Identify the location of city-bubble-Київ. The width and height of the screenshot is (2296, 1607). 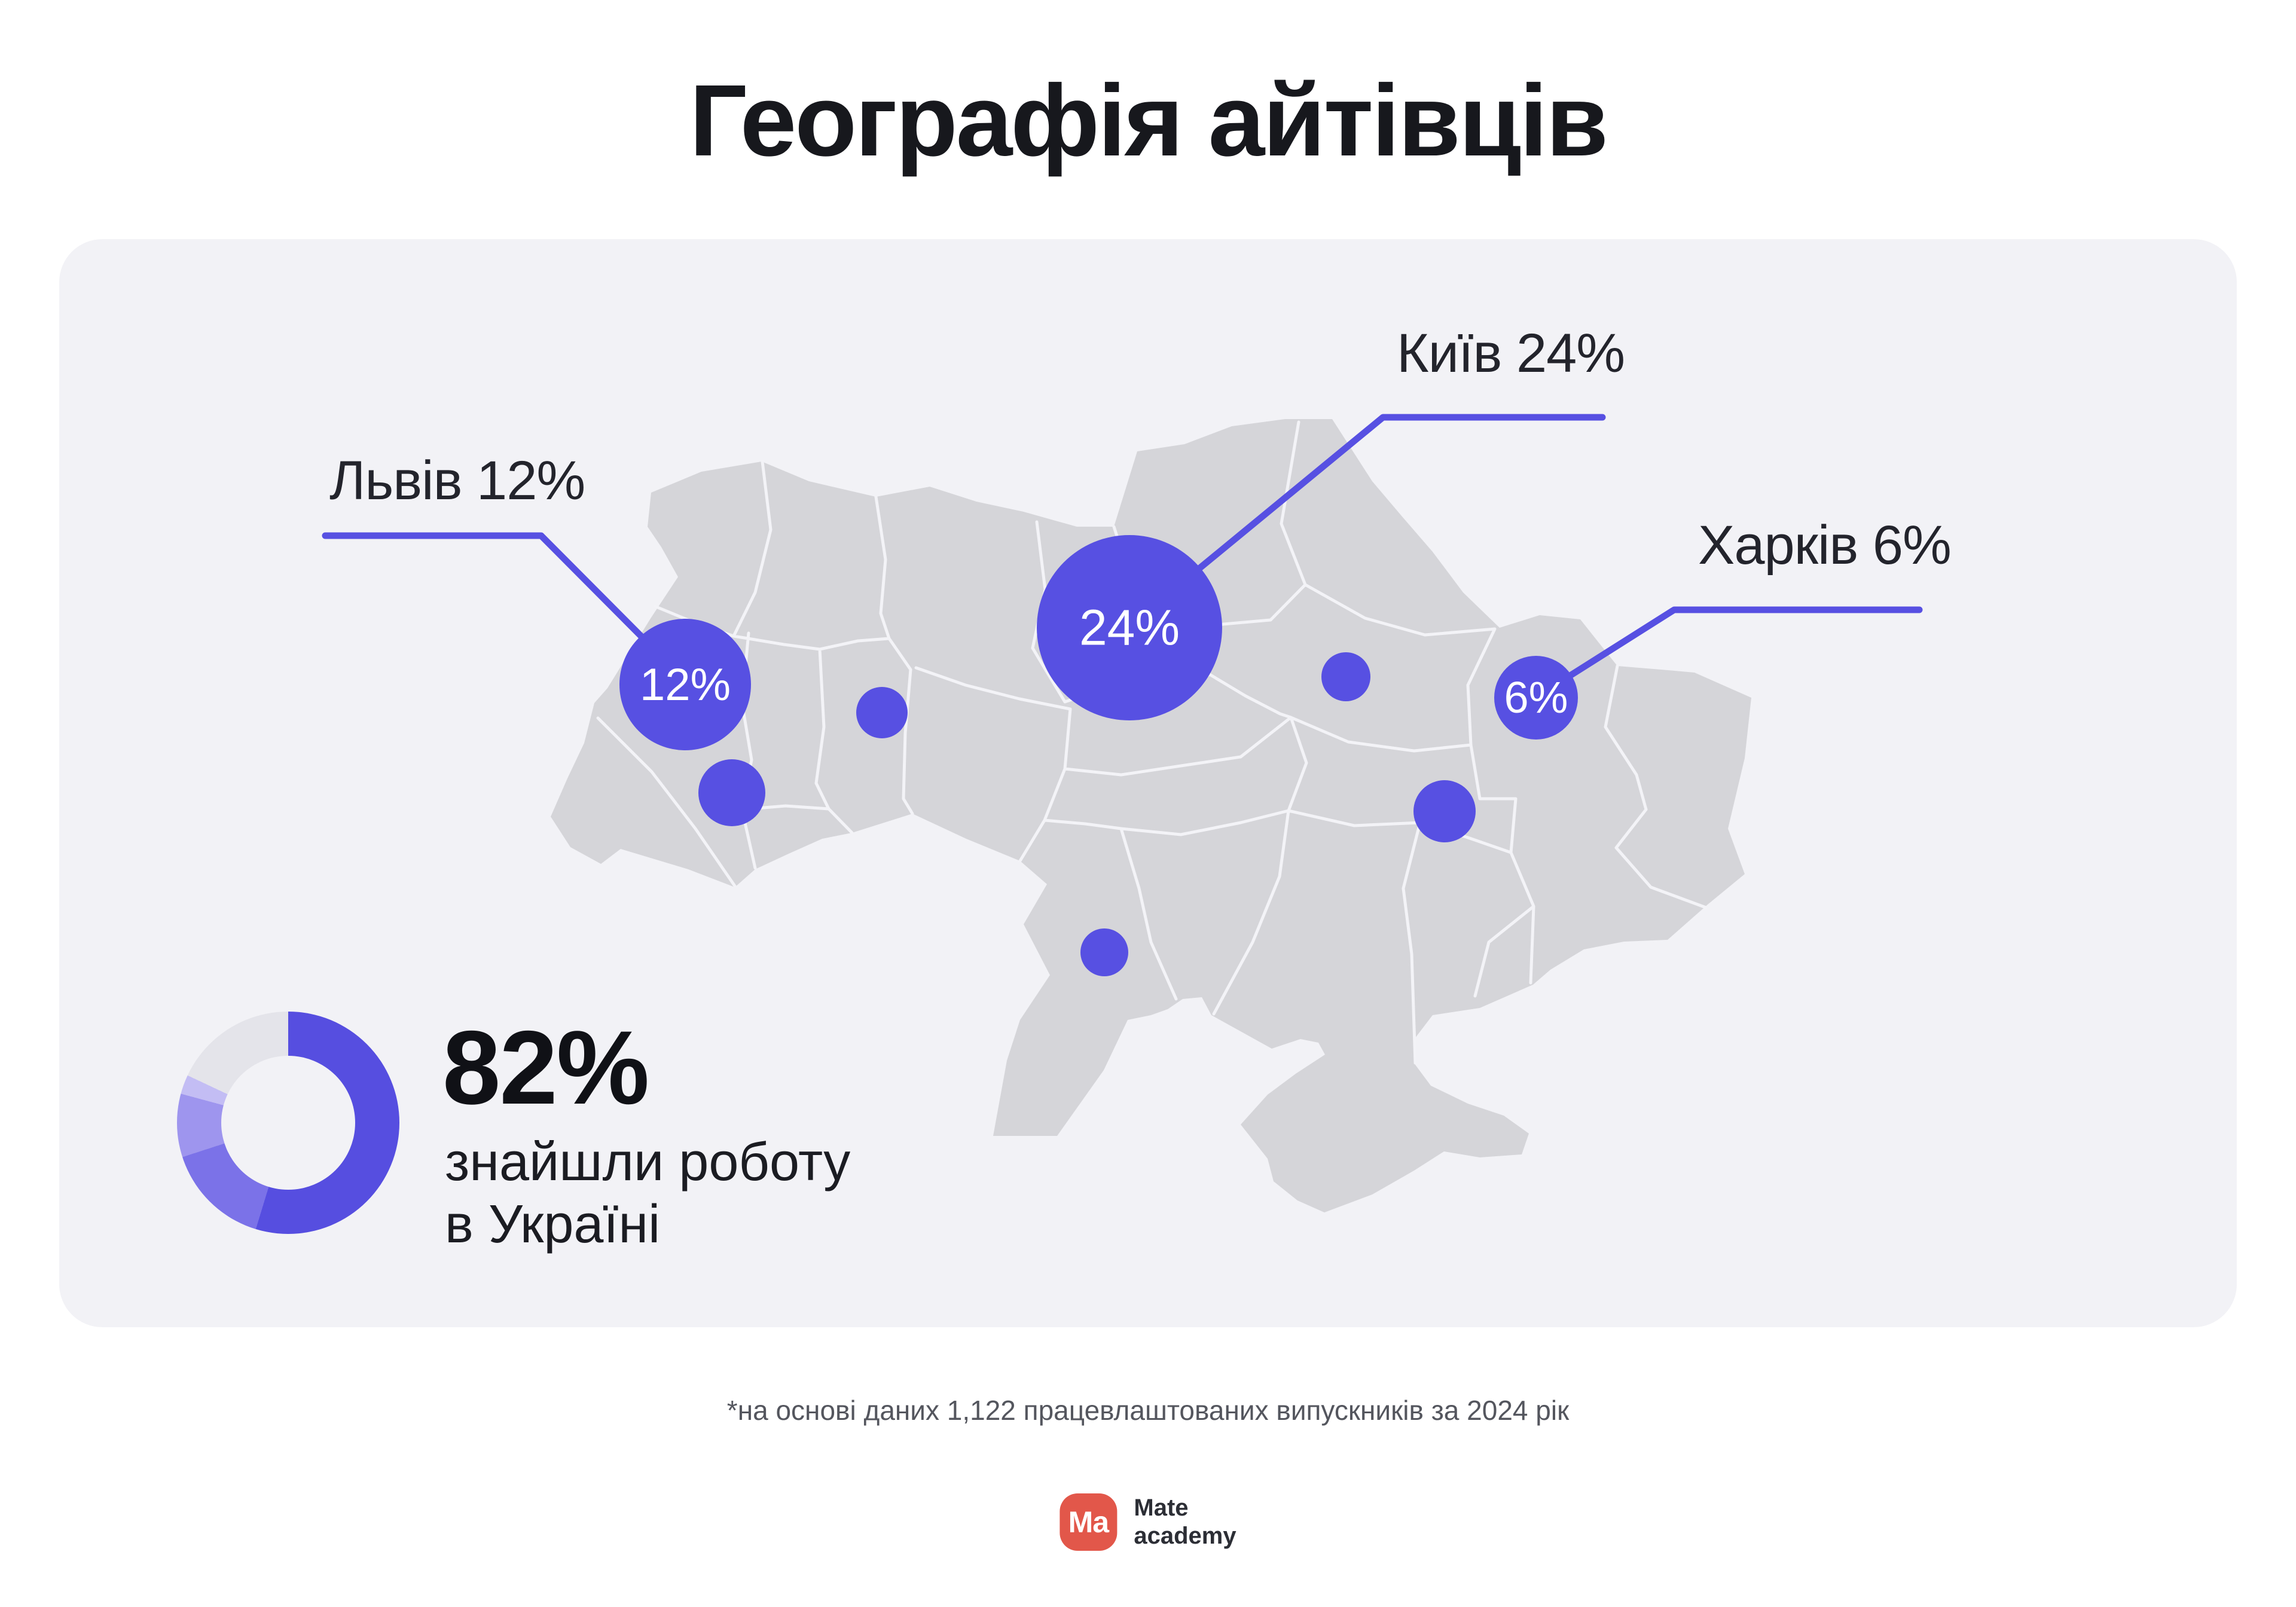
(1129, 627).